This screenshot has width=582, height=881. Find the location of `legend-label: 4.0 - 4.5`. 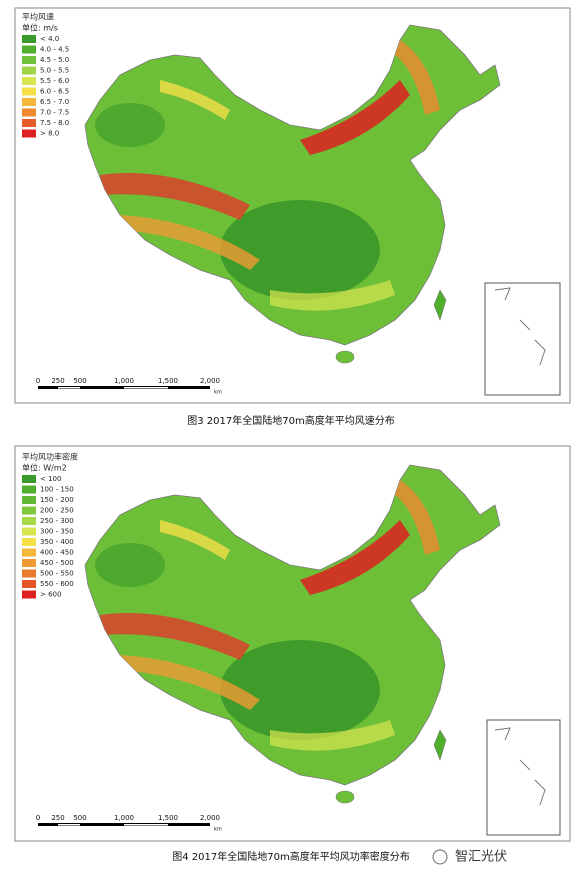

legend-label: 4.0 - 4.5 is located at coordinates (54, 50).